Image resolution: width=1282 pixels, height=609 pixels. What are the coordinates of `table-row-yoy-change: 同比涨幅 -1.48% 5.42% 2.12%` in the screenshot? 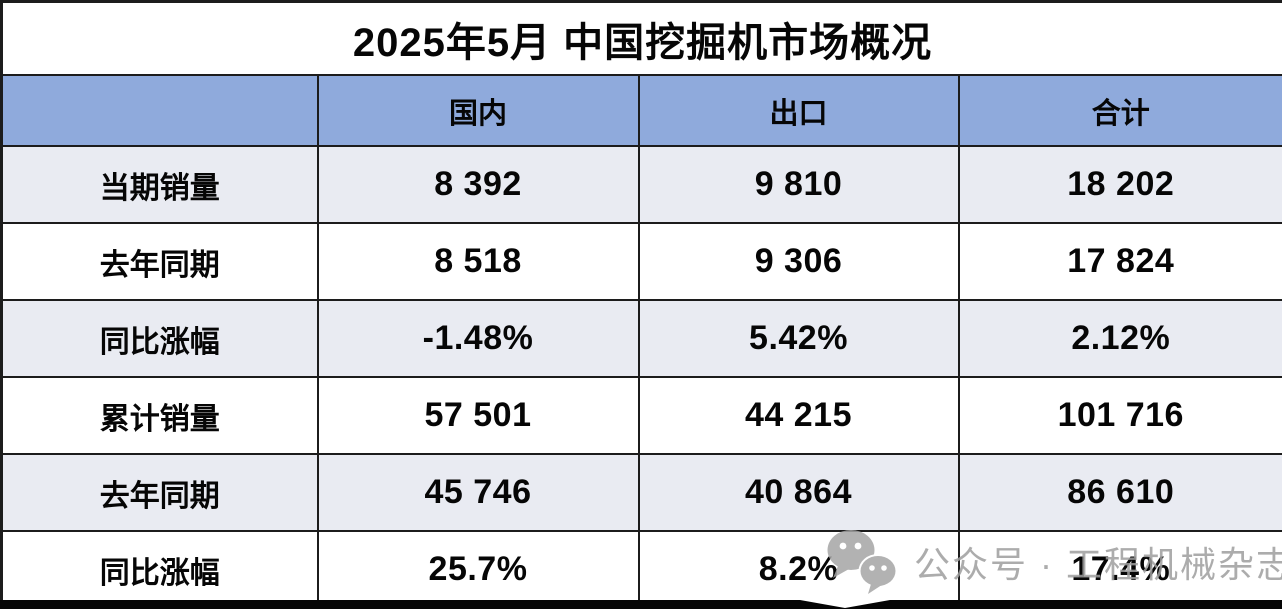 It's located at (641, 338).